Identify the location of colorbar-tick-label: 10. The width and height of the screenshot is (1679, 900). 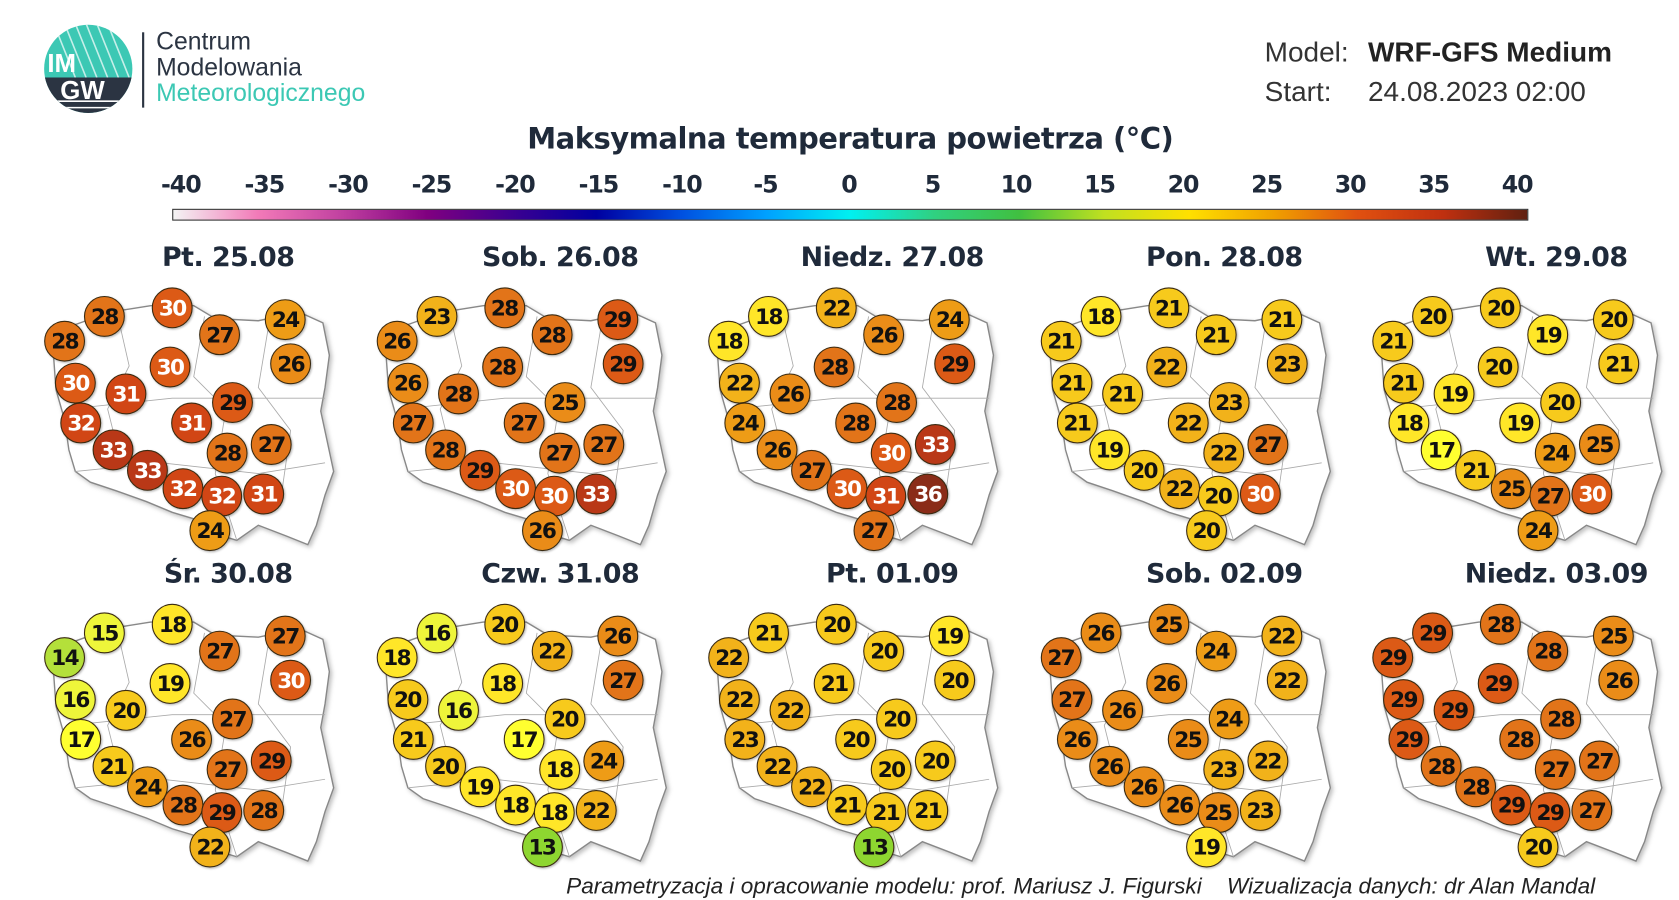
(1016, 186).